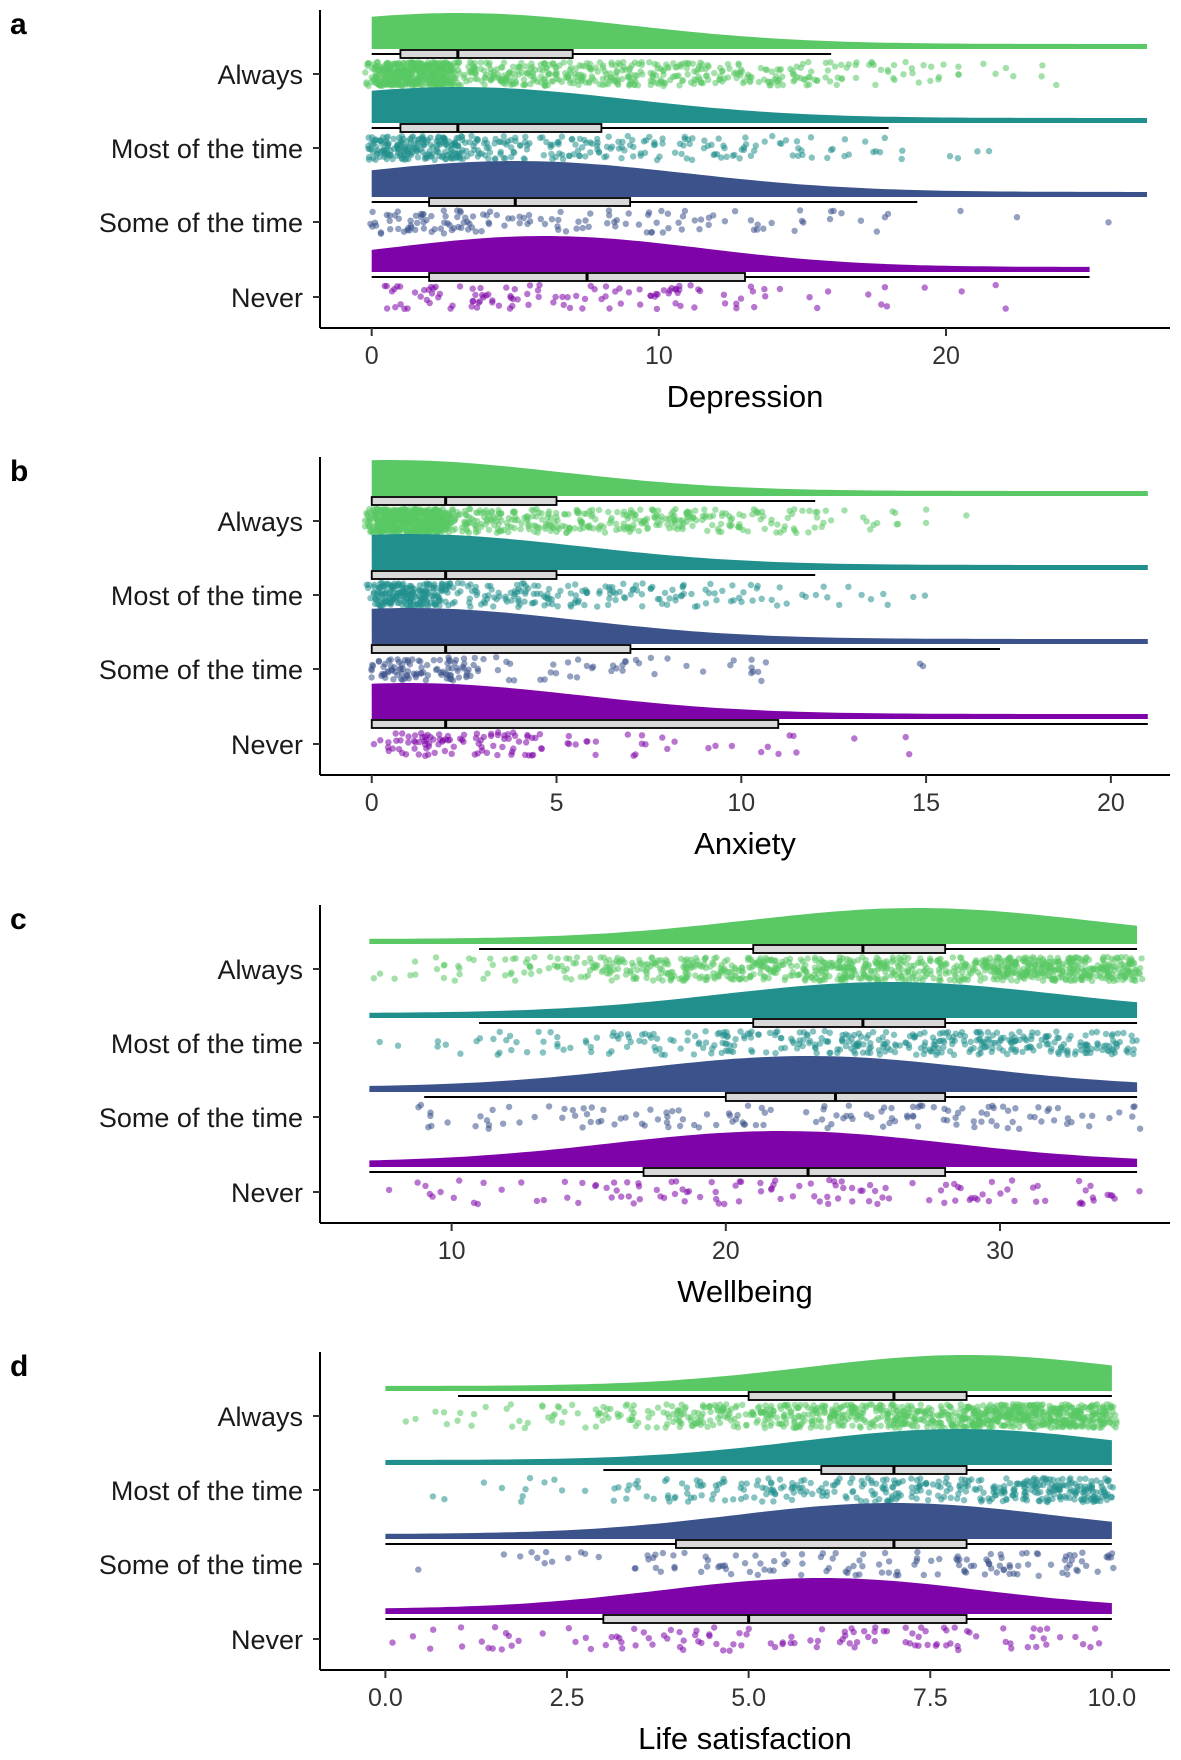 Image resolution: width=1181 pixels, height=1760 pixels. I want to click on category-label: Most of the time, so click(207, 1044).